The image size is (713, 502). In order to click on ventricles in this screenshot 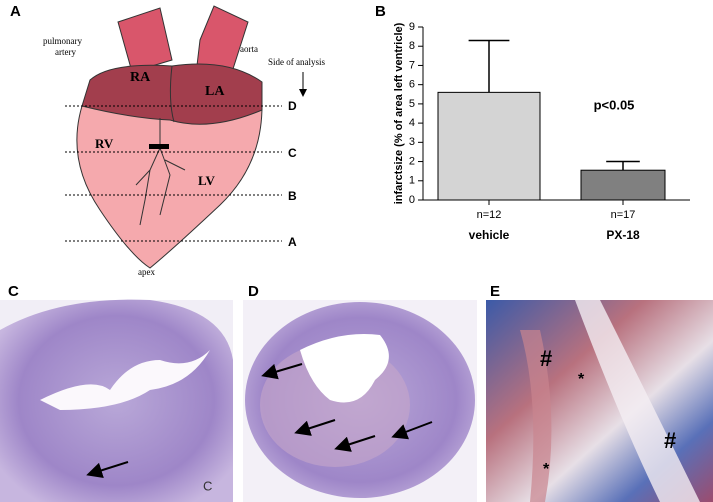, I will do `click(169, 187)`.